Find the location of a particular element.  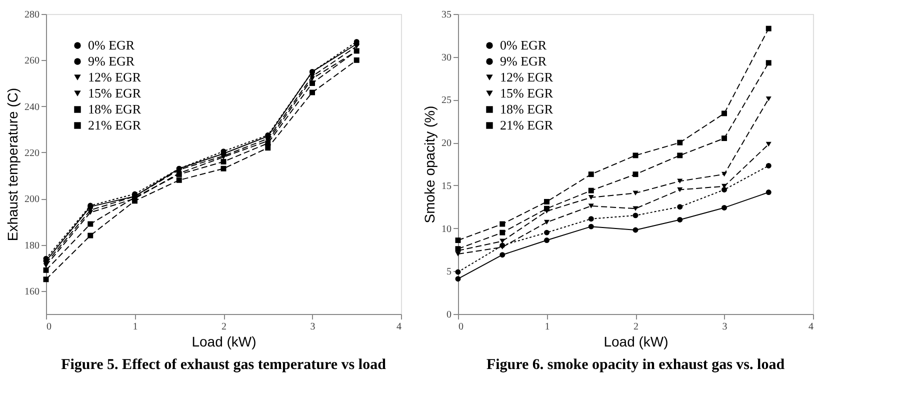

y-tick-label: 10 is located at coordinates (447, 229).